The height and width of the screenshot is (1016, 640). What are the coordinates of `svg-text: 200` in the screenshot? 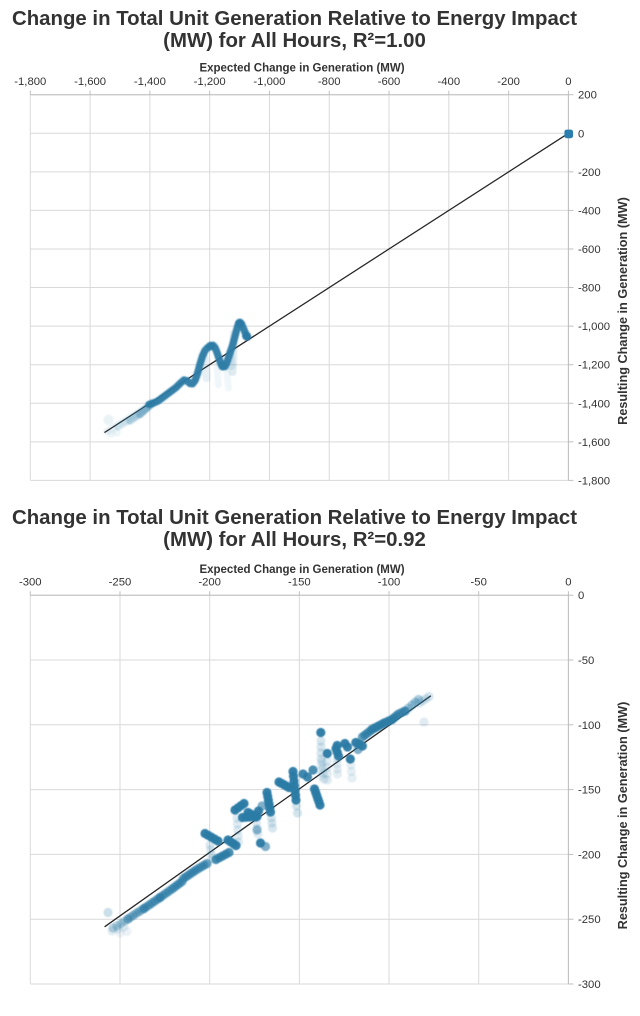 It's located at (587, 96).